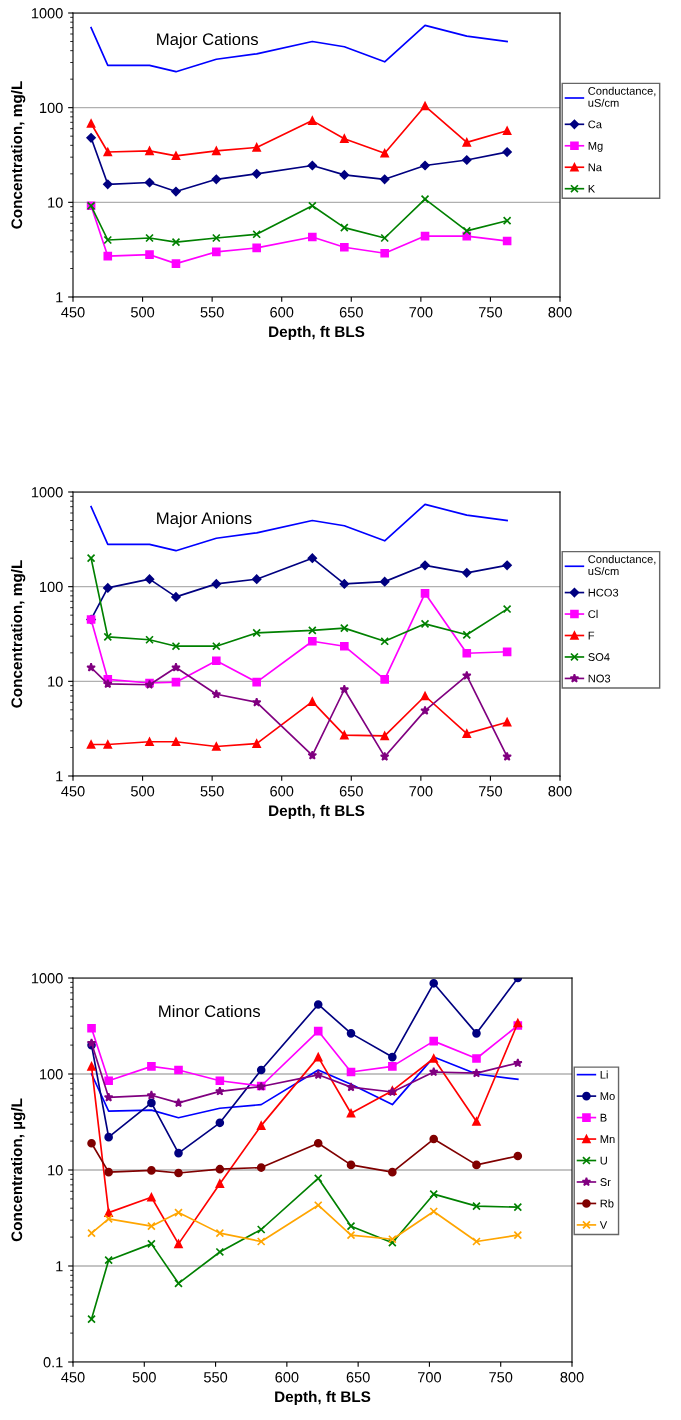 This screenshot has width=681, height=1420. Describe the element at coordinates (53, 1362) in the screenshot. I see `y-tick-label: 0.1` at that location.